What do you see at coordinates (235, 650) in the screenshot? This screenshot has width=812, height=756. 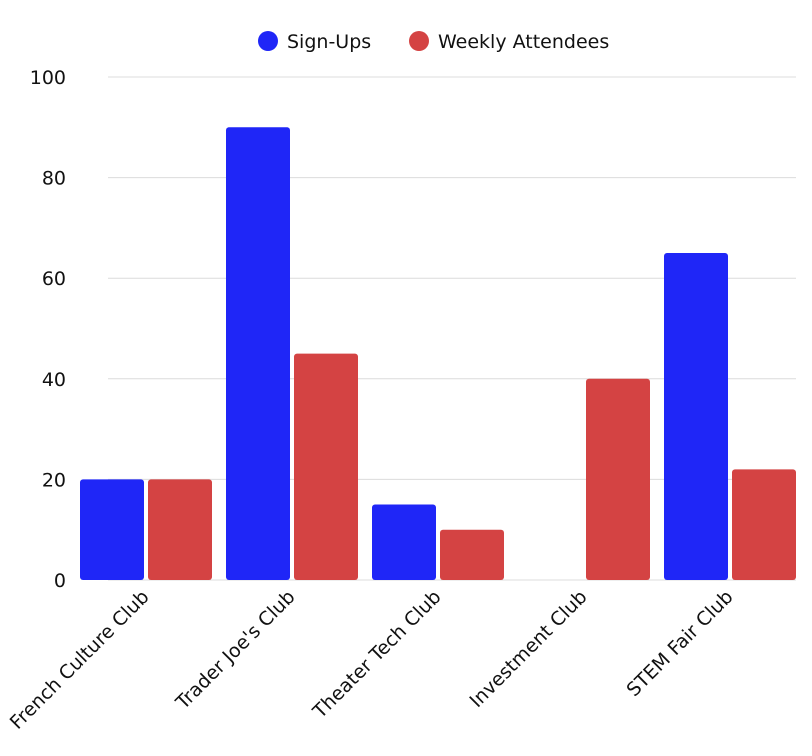 I see `x-tick-label: Trader Joe's Club` at bounding box center [235, 650].